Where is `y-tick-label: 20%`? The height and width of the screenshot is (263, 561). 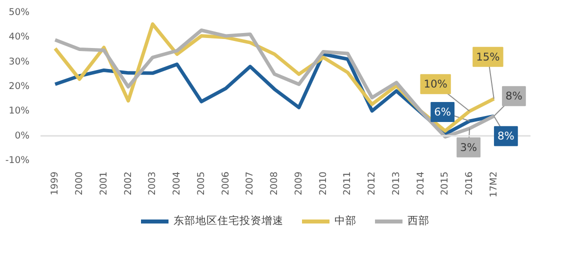 y-tick-label: 20% is located at coordinates (19, 86).